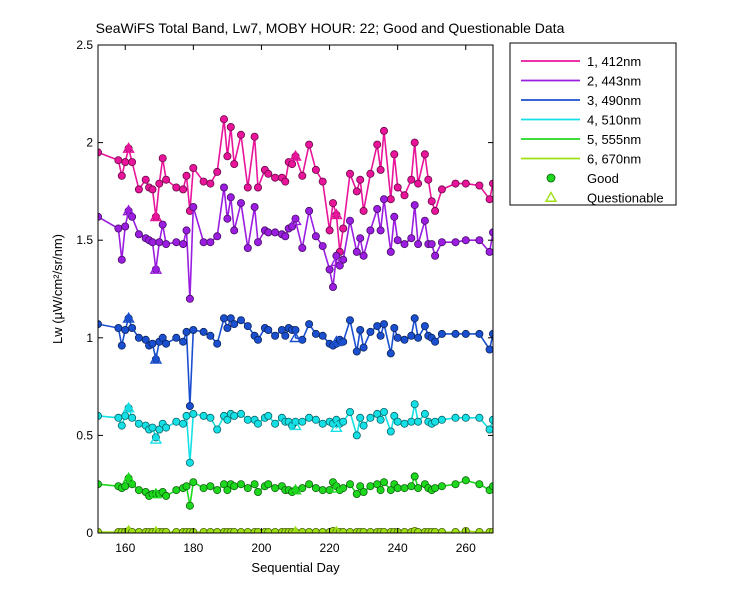 The width and height of the screenshot is (750, 600). What do you see at coordinates (614, 81) in the screenshot?
I see `legend-label-2: 2, 443nm` at bounding box center [614, 81].